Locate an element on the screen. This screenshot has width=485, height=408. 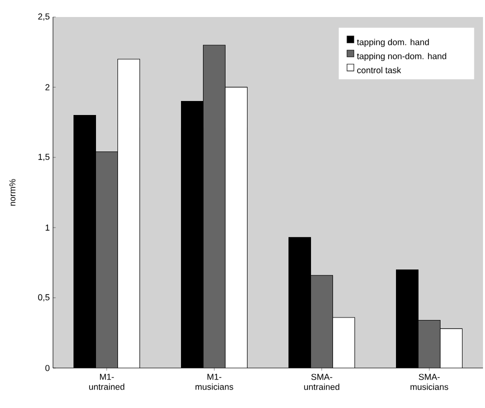
legend-label: control task is located at coordinates (379, 70).